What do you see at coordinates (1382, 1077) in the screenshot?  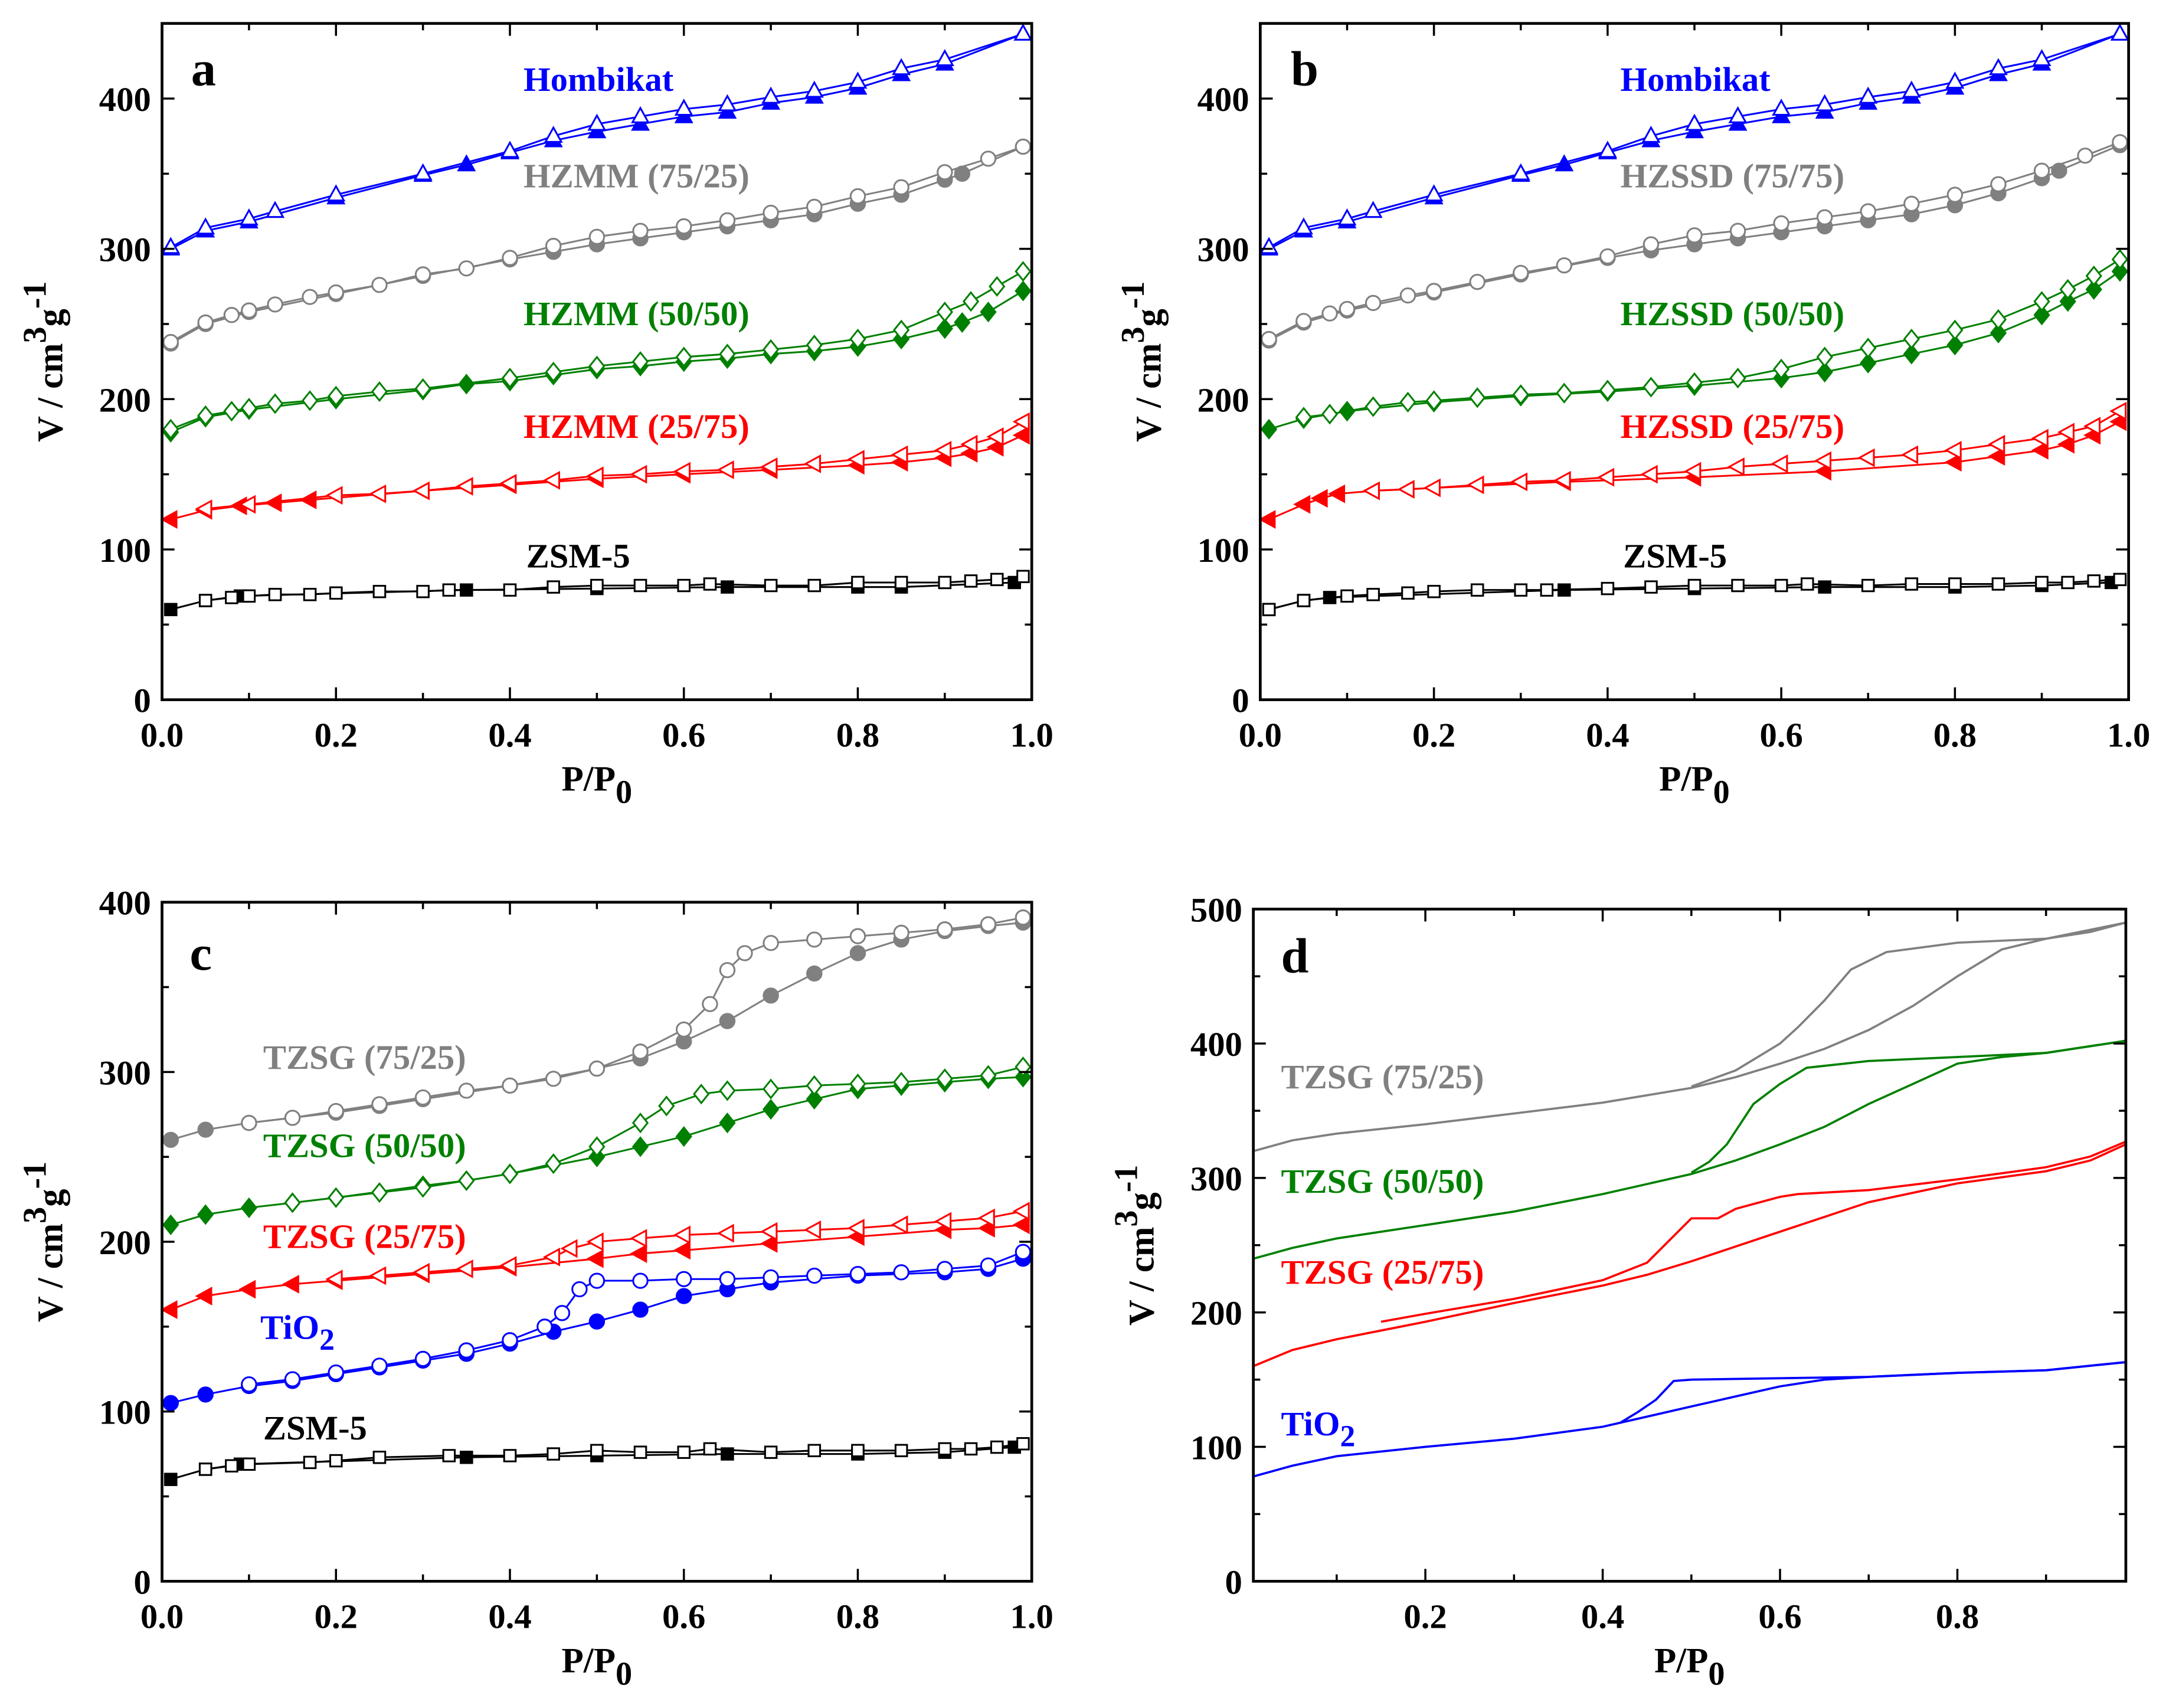 I see `series-label: TZSG (75/25)` at bounding box center [1382, 1077].